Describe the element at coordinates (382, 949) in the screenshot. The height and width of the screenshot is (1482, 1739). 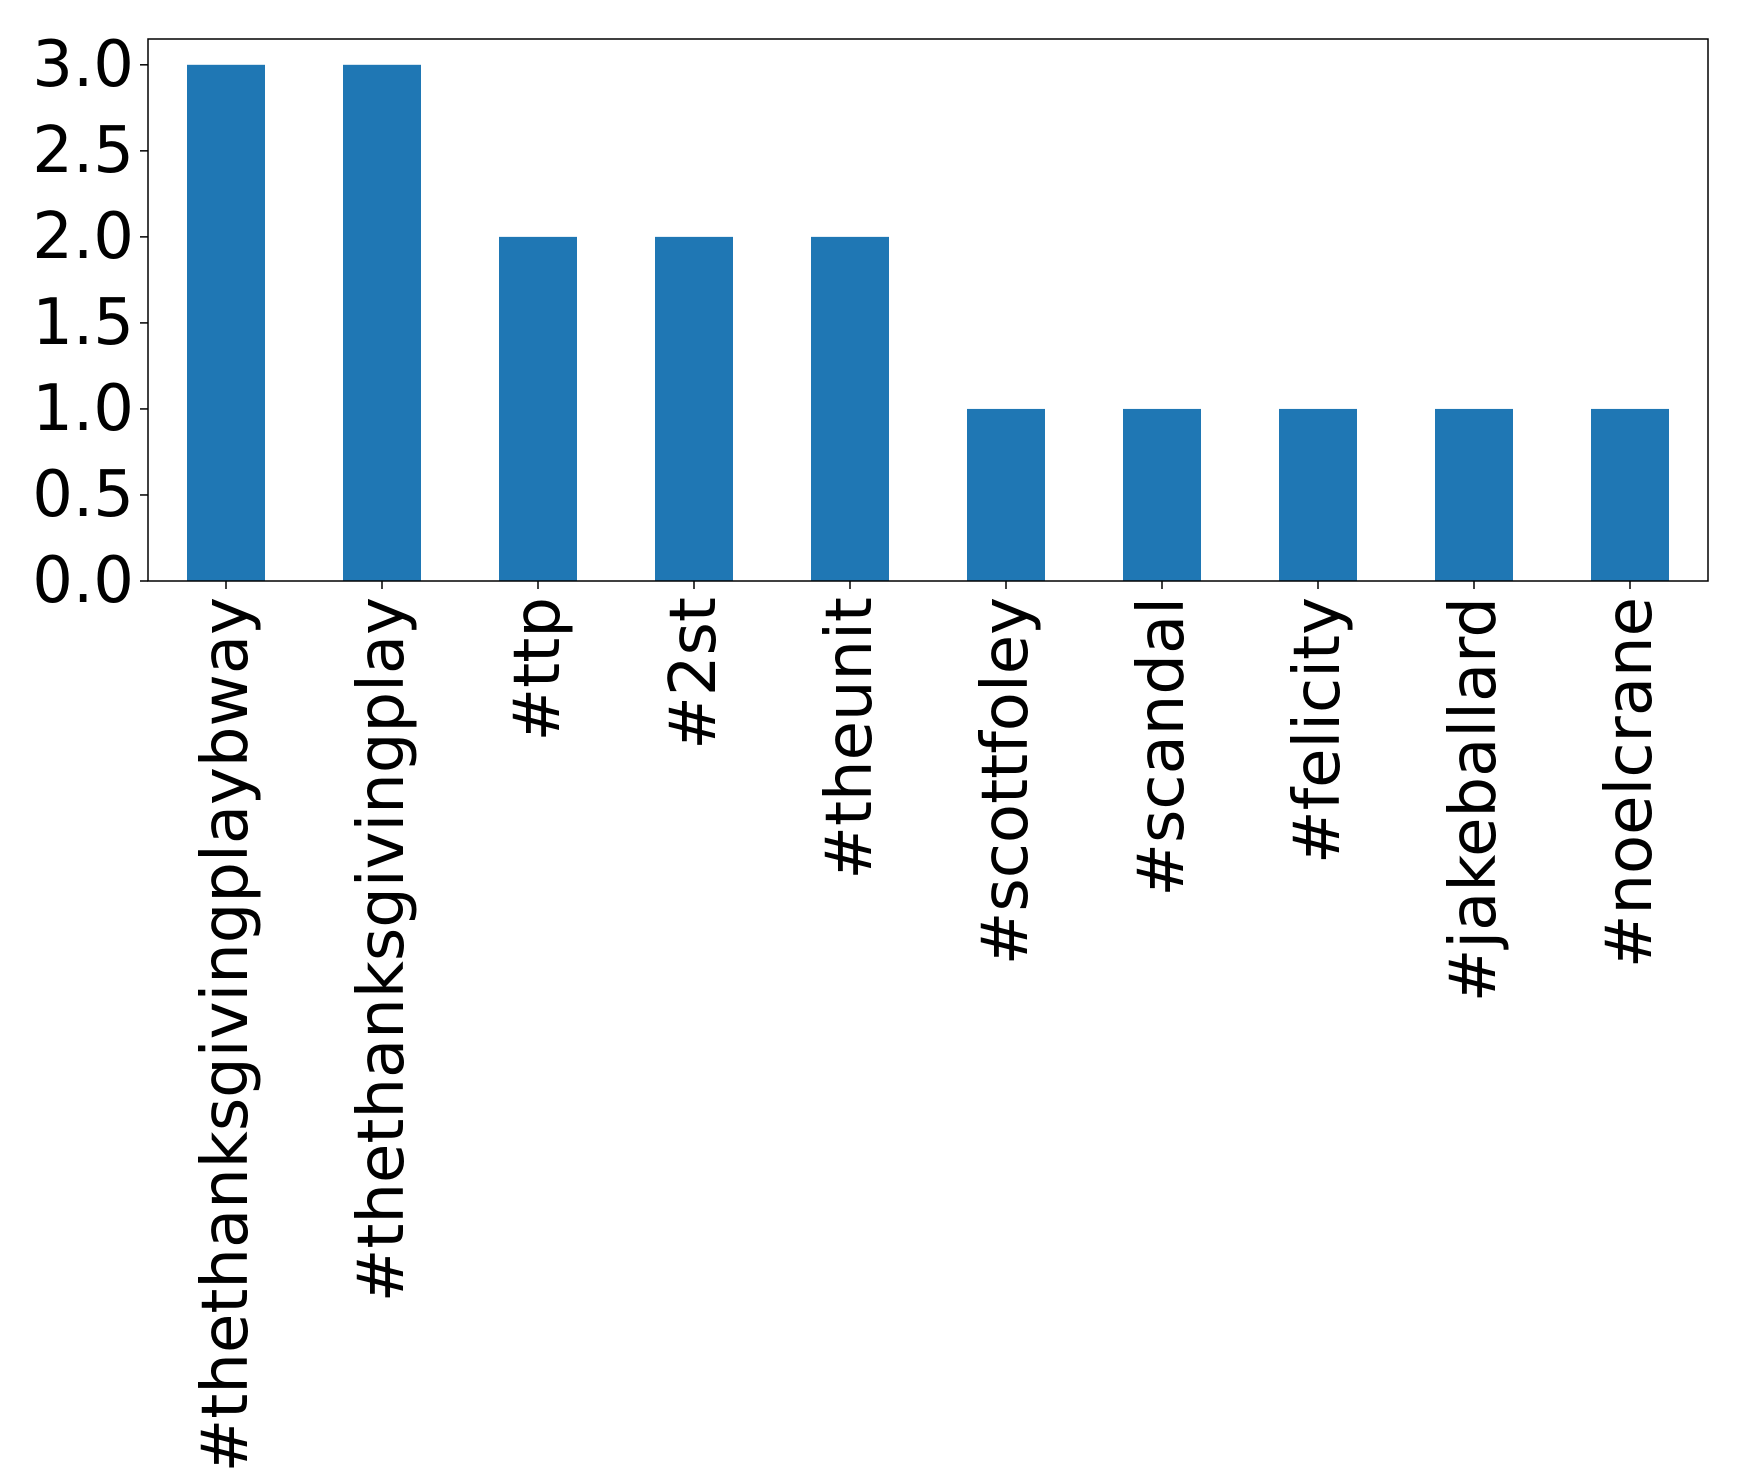
I see `x-tick-label: #thethanksgivingplay` at that location.